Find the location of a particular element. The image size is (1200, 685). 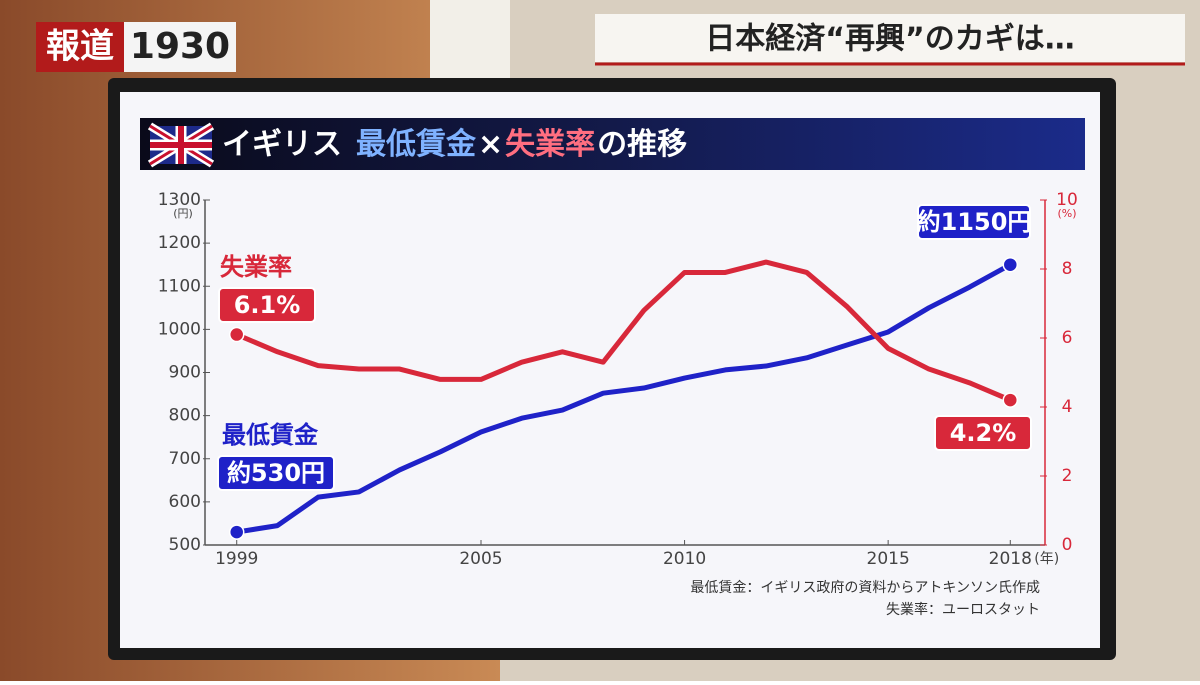

logo-number-box is located at coordinates (180, 47).